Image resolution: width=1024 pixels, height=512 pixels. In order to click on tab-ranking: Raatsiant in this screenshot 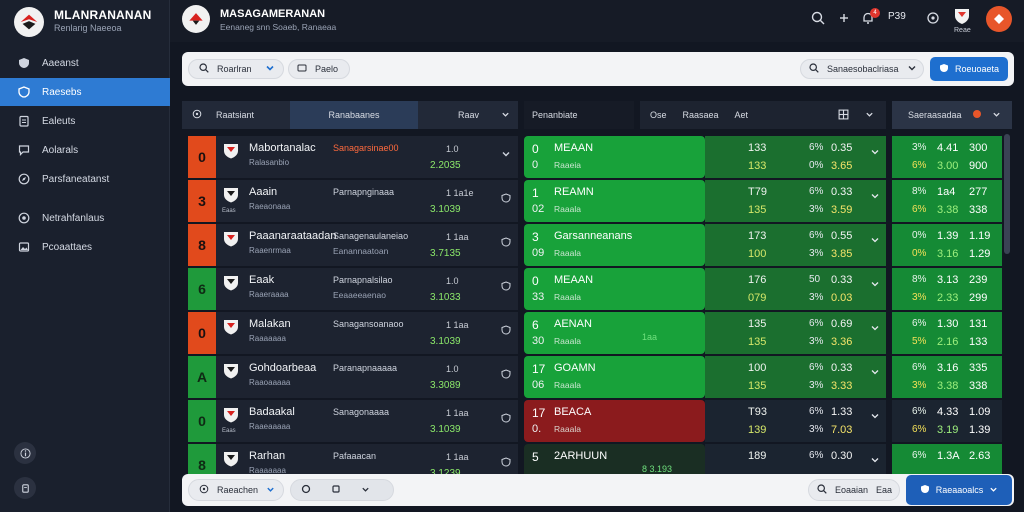, I will do `click(236, 115)`.